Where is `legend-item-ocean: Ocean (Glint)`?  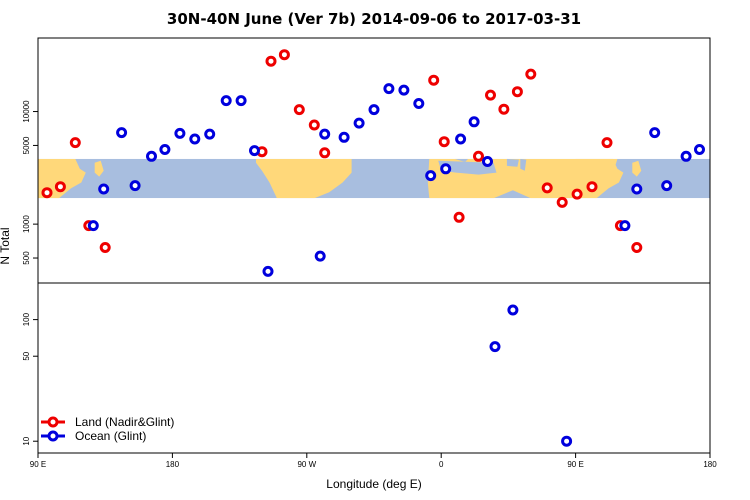
legend-item-ocean: Ocean (Glint) is located at coordinates (93, 436).